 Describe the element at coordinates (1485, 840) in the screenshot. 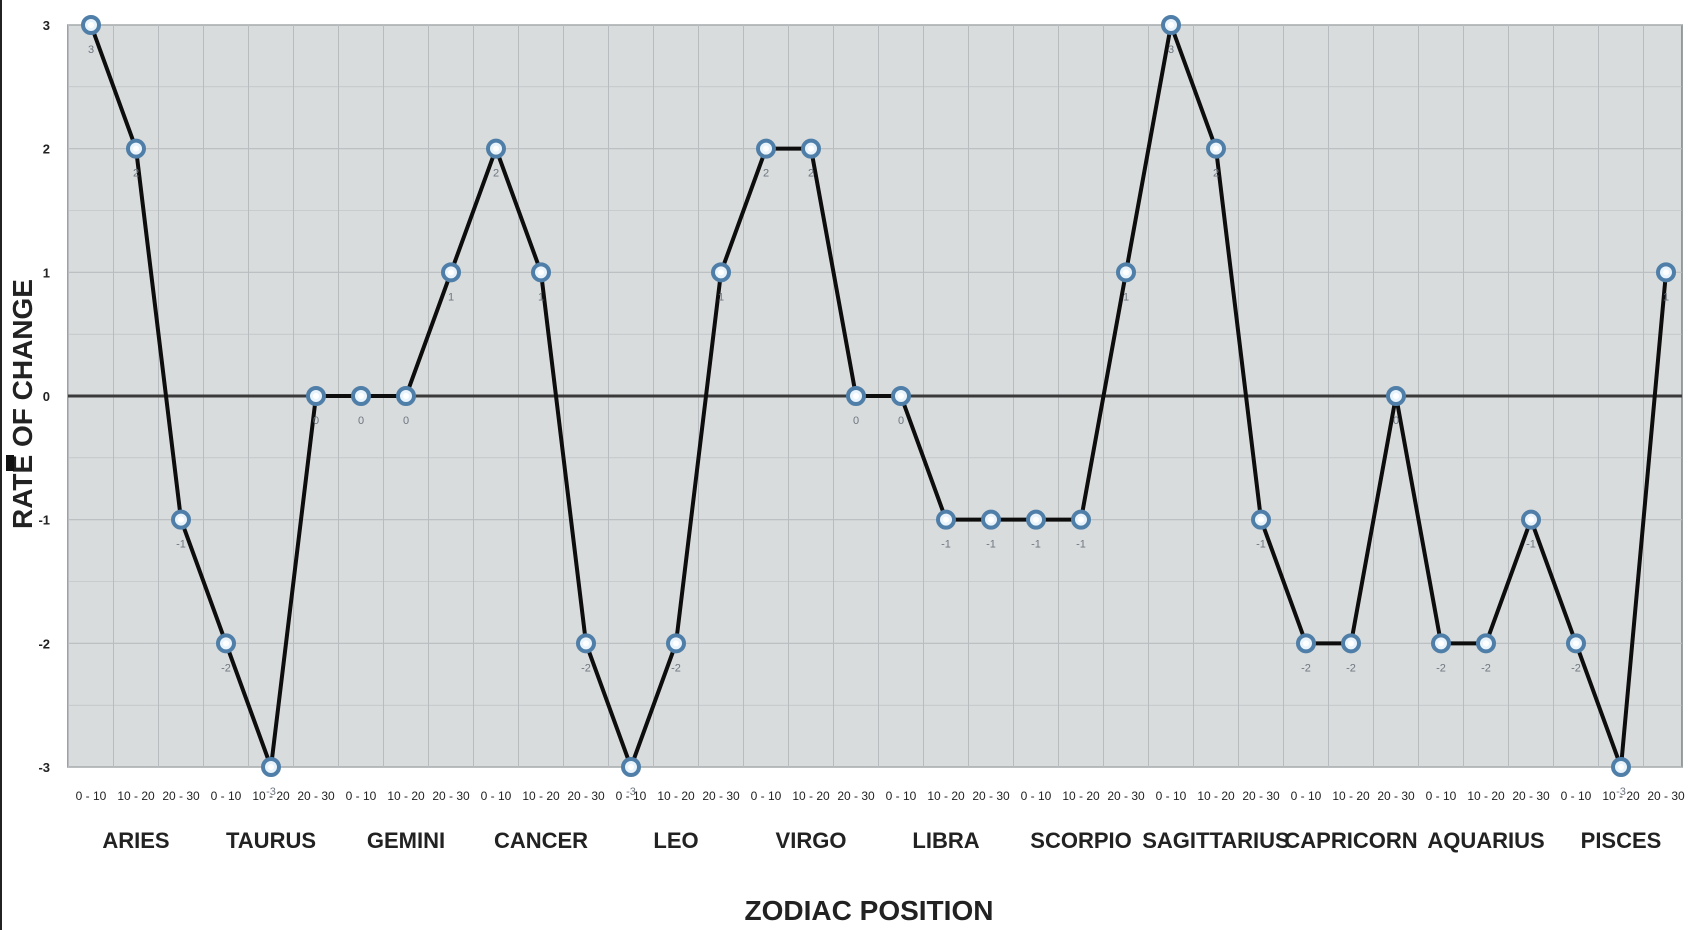

I see `sign-label: AQUARIUS` at that location.